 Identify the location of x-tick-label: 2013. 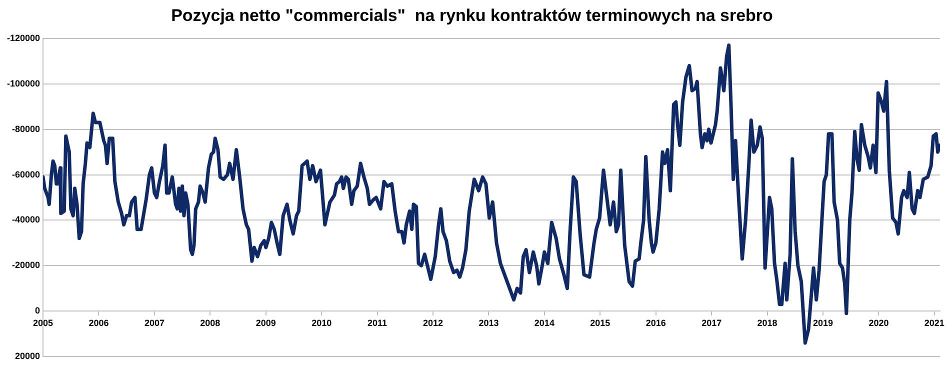
(488, 323).